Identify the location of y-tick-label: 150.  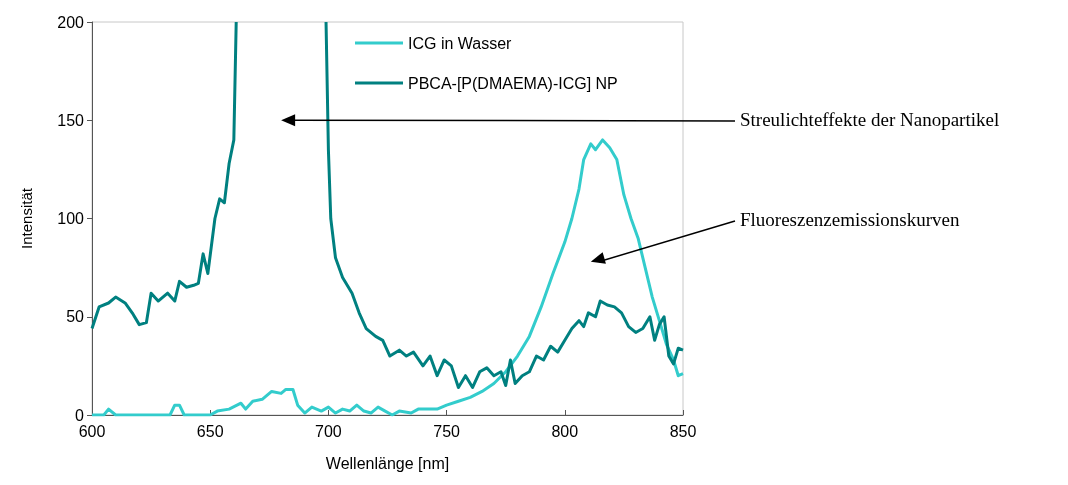
(71, 120).